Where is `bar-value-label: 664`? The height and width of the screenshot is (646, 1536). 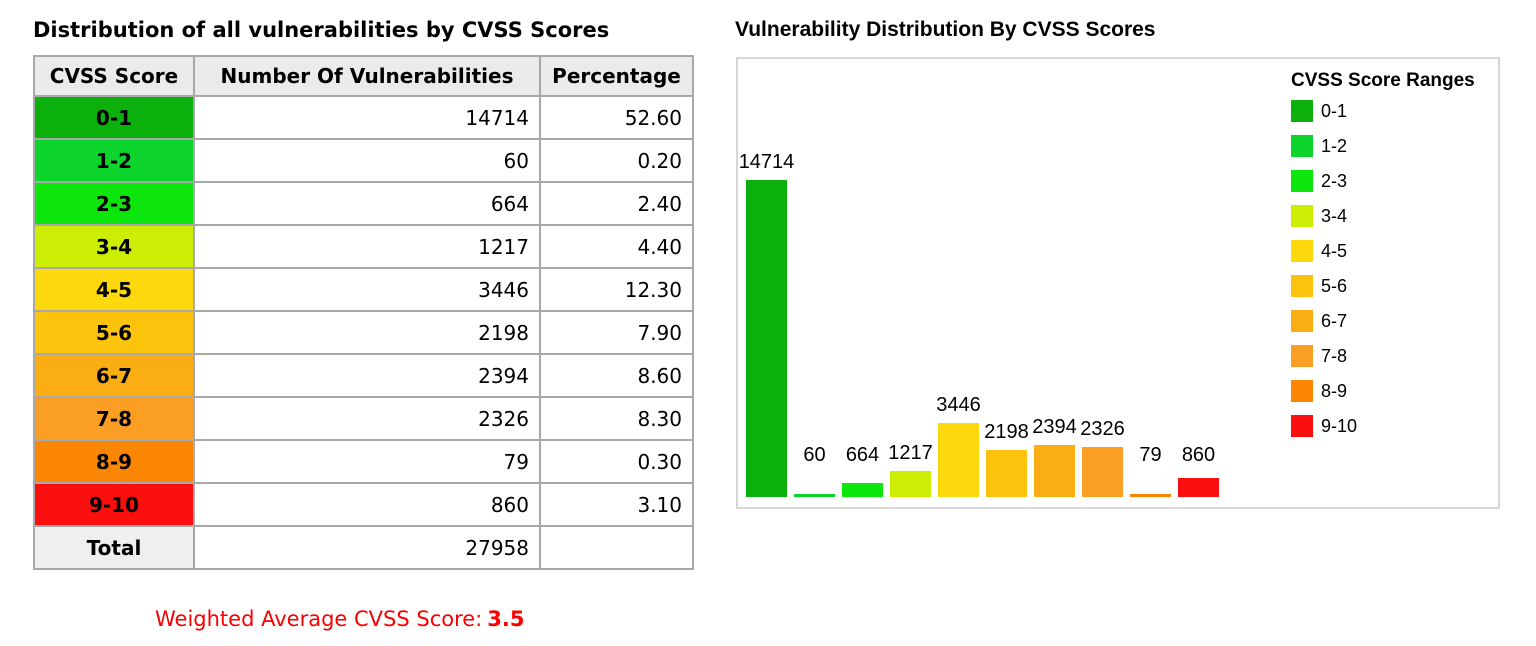
bar-value-label: 664 is located at coordinates (862, 455).